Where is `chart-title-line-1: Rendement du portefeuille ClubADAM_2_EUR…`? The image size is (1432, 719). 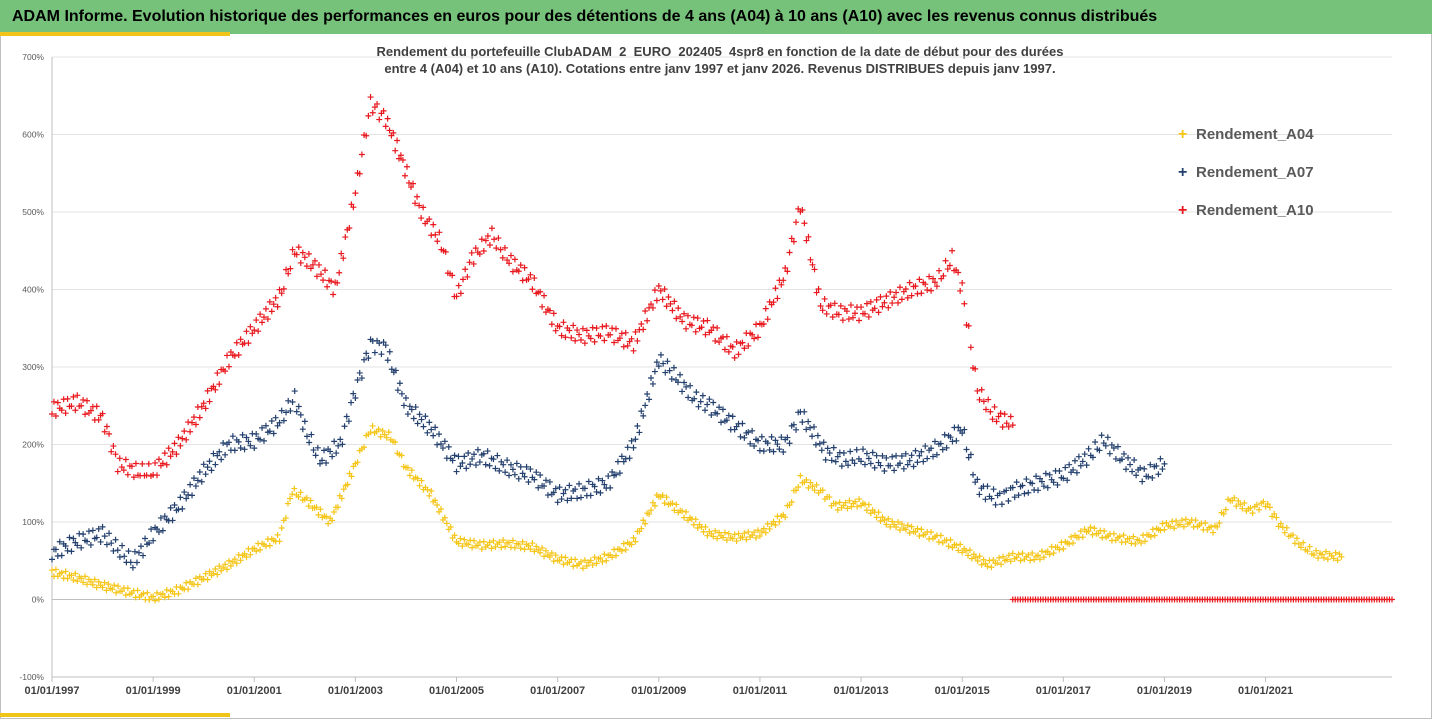 chart-title-line-1: Rendement du portefeuille ClubADAM_2_EUR… is located at coordinates (720, 51).